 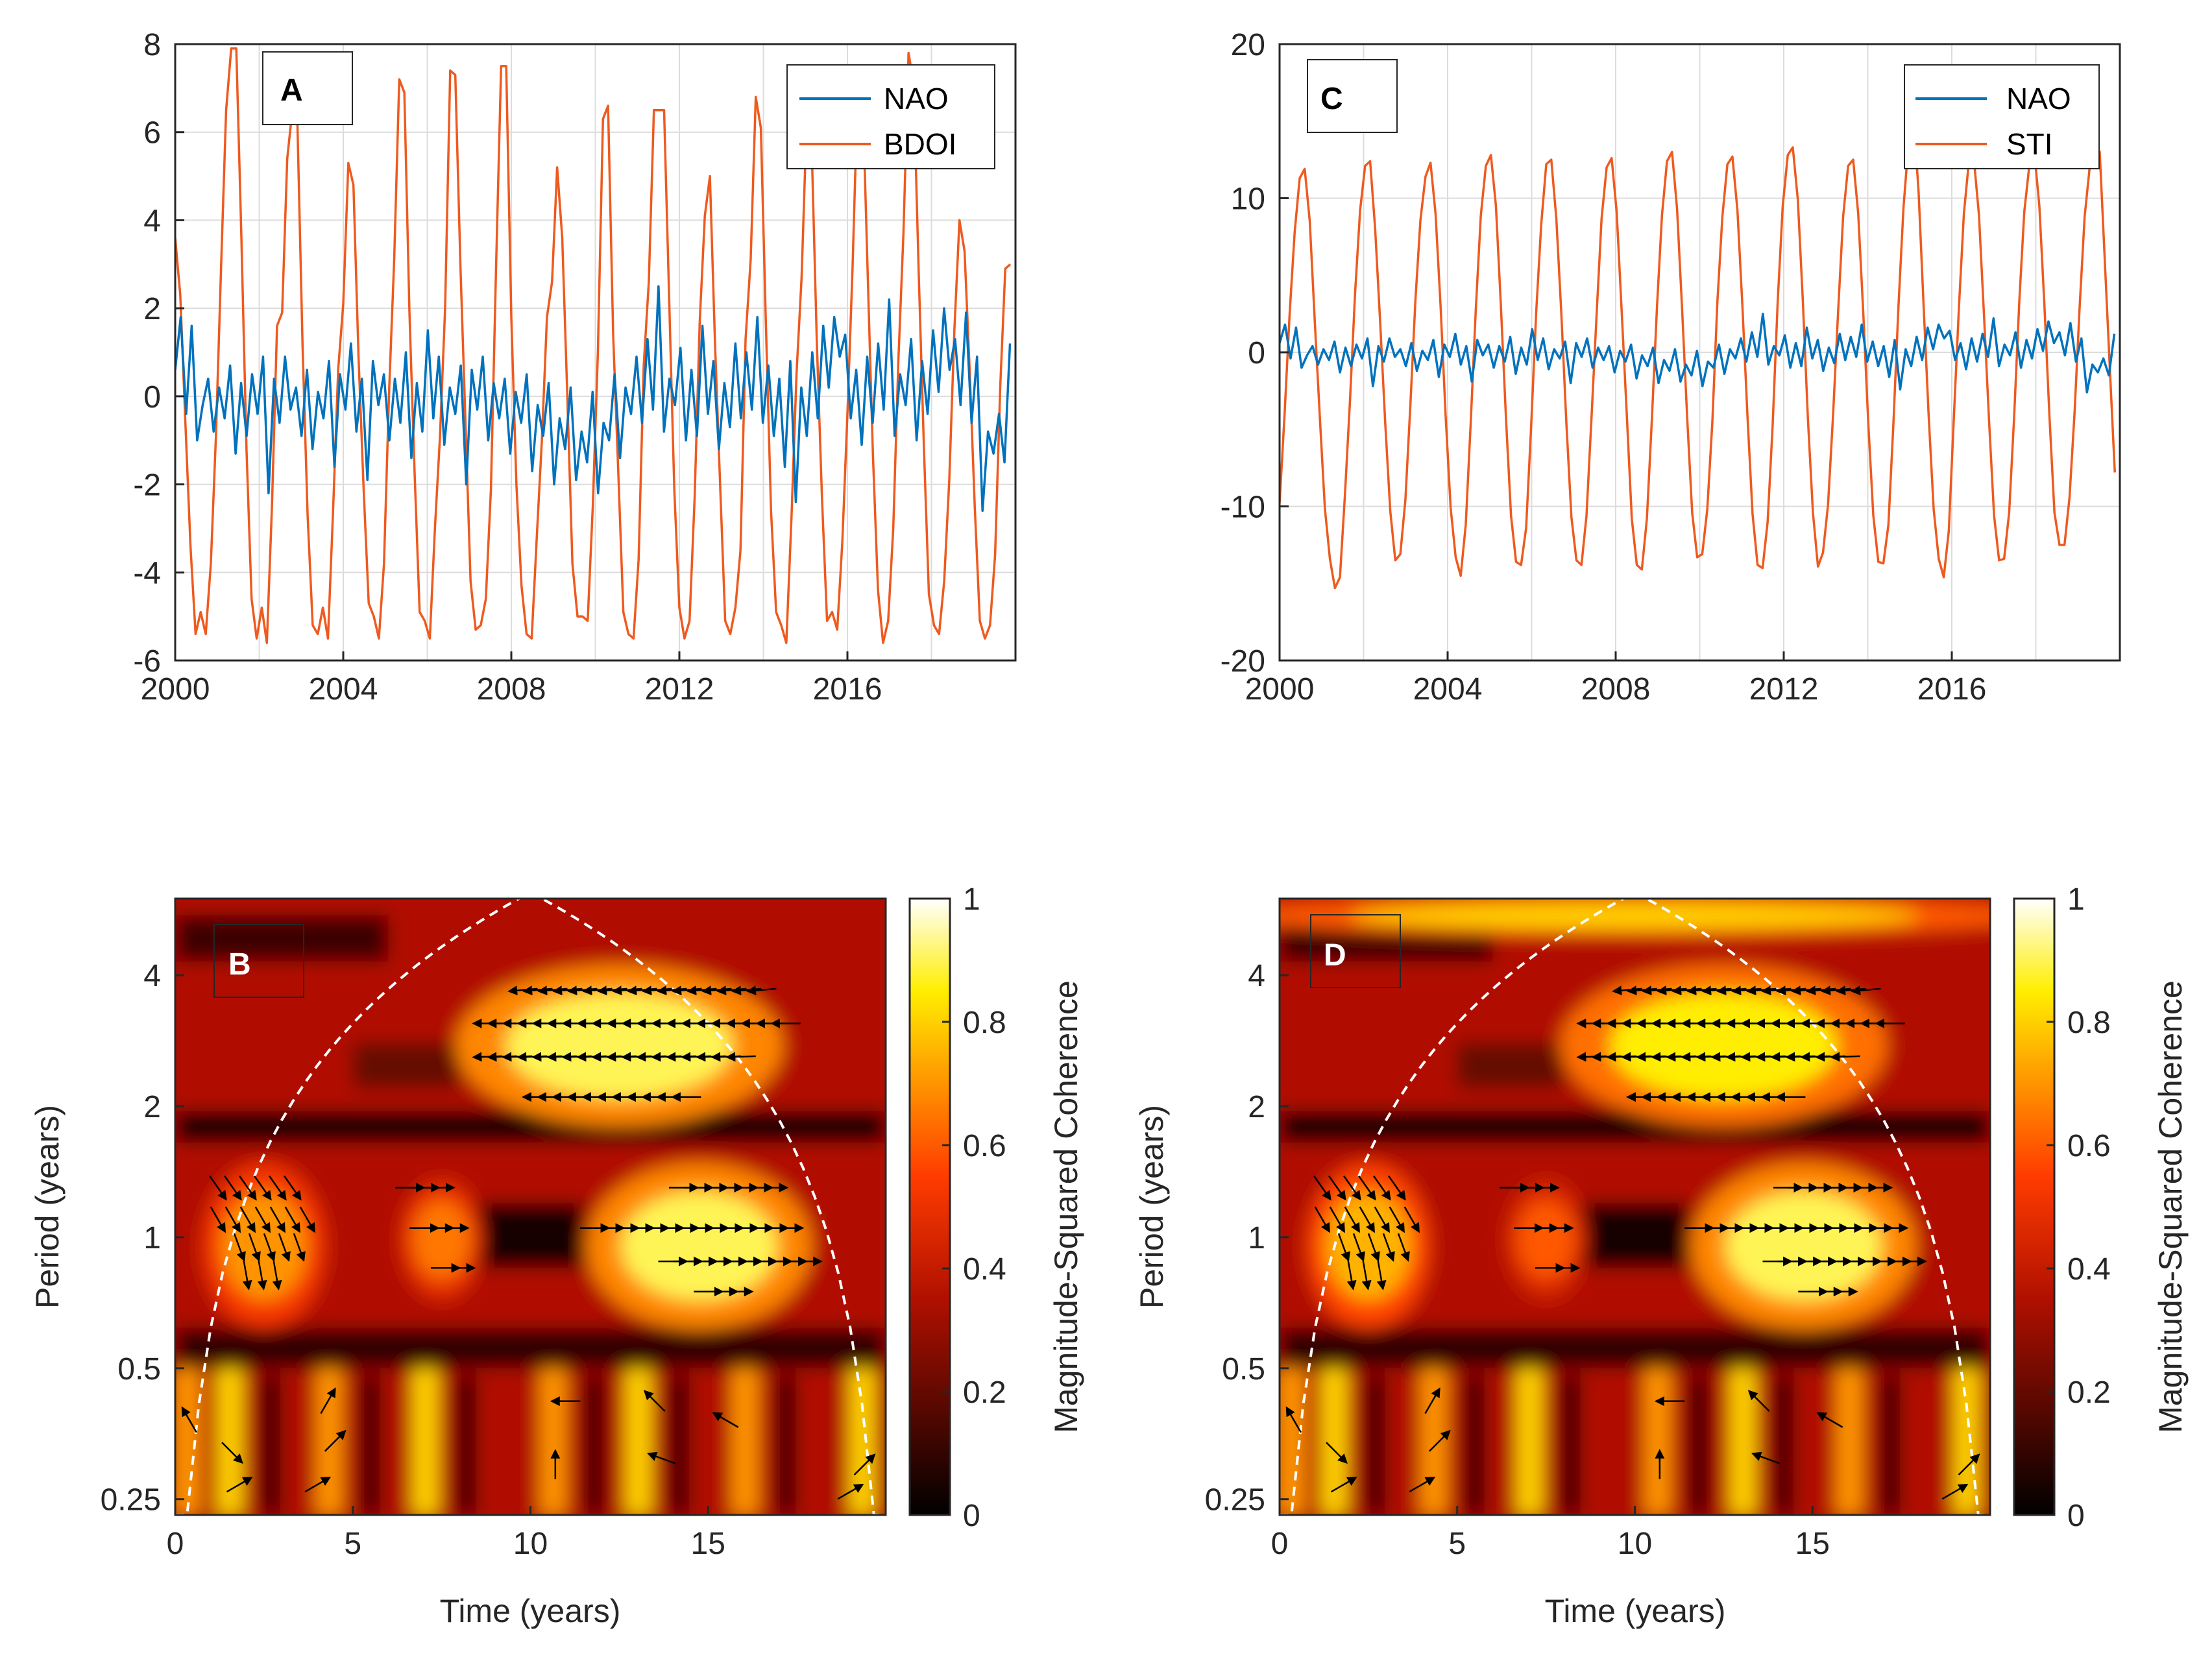 I want to click on y-tick-label: 0, so click(x=152, y=398).